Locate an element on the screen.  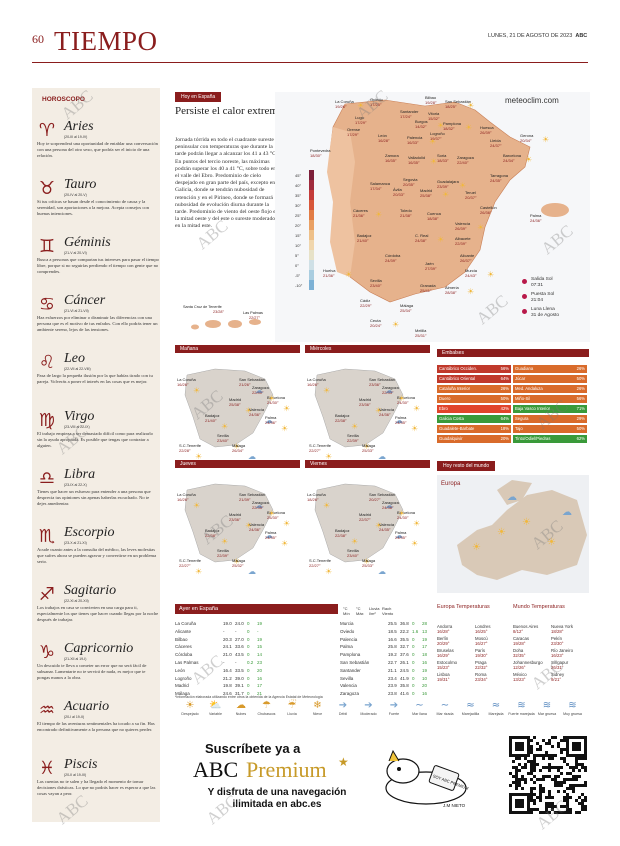
embalse-name: Tajo is located at coordinates (519, 428).